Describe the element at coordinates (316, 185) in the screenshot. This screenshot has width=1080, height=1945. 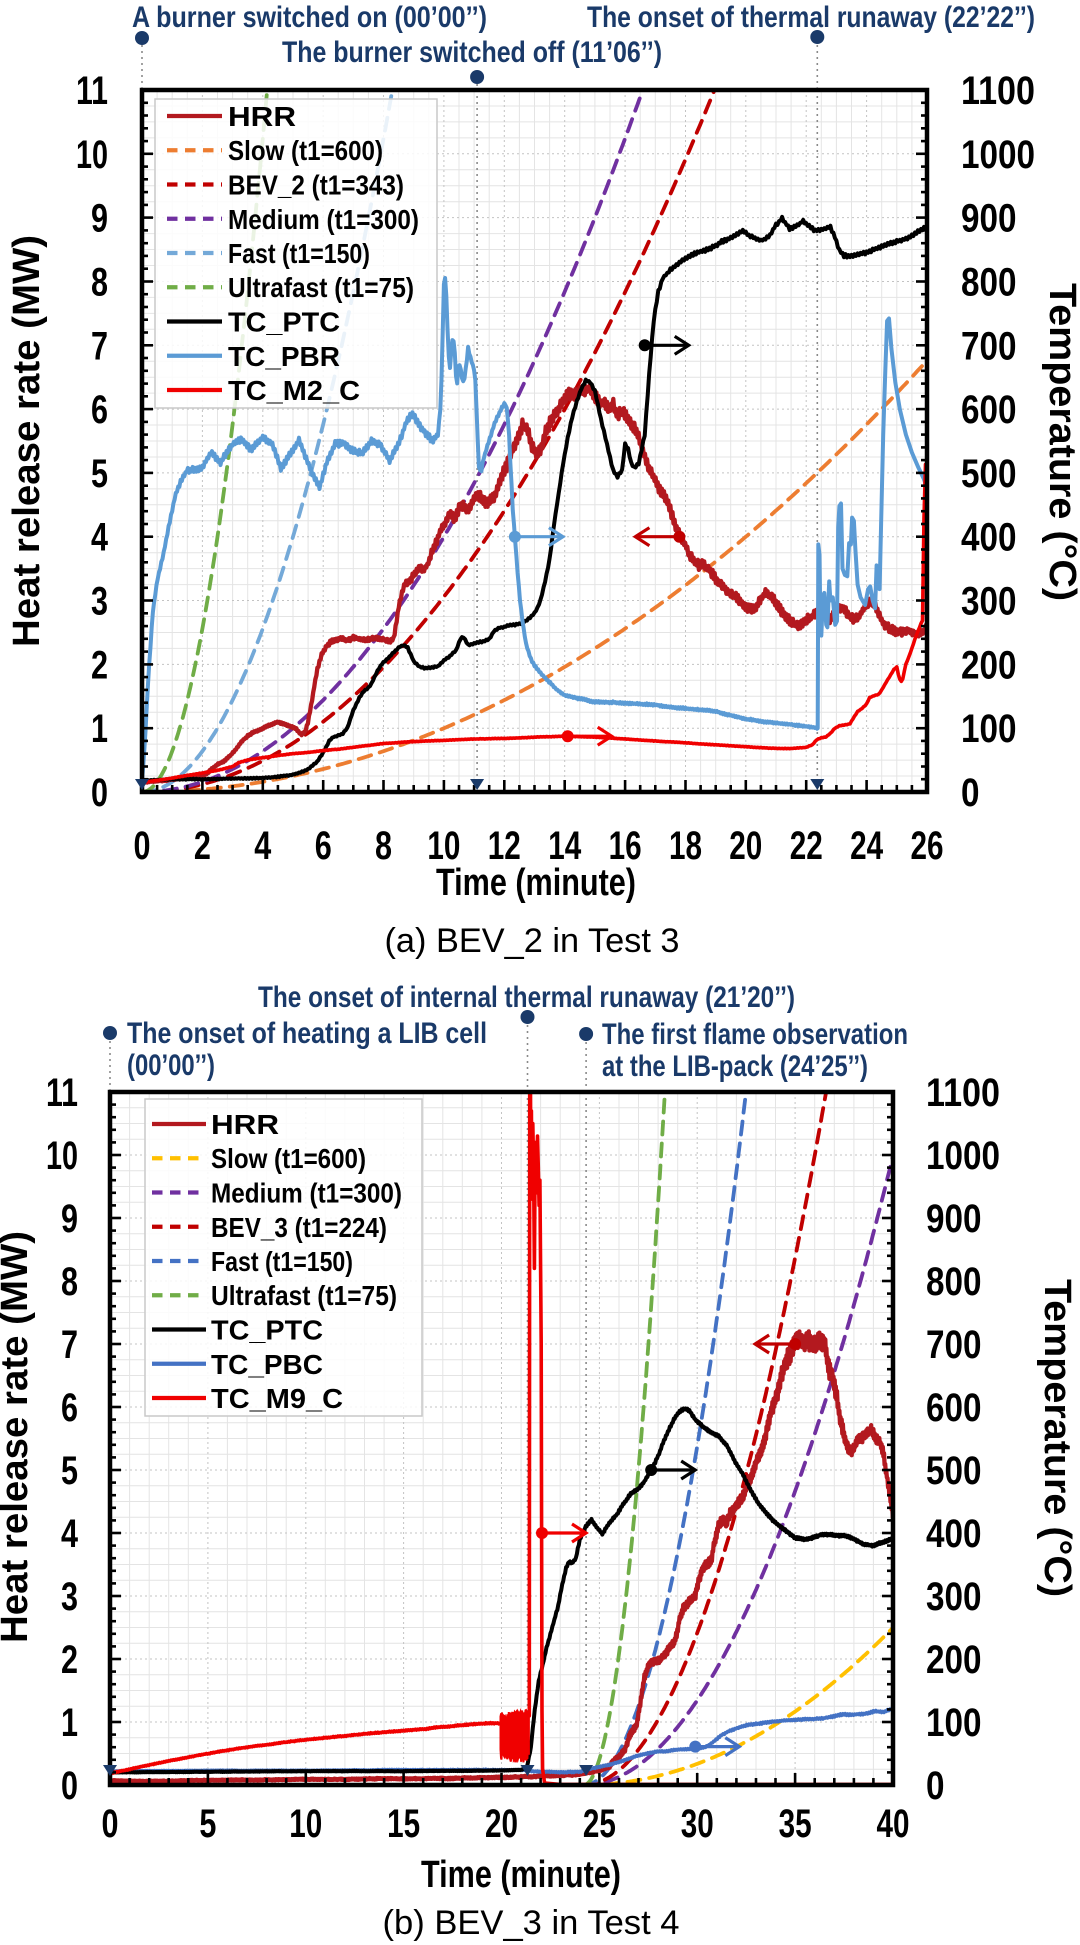
I see `svg-text: BEV_2 (t1=343)` at that location.